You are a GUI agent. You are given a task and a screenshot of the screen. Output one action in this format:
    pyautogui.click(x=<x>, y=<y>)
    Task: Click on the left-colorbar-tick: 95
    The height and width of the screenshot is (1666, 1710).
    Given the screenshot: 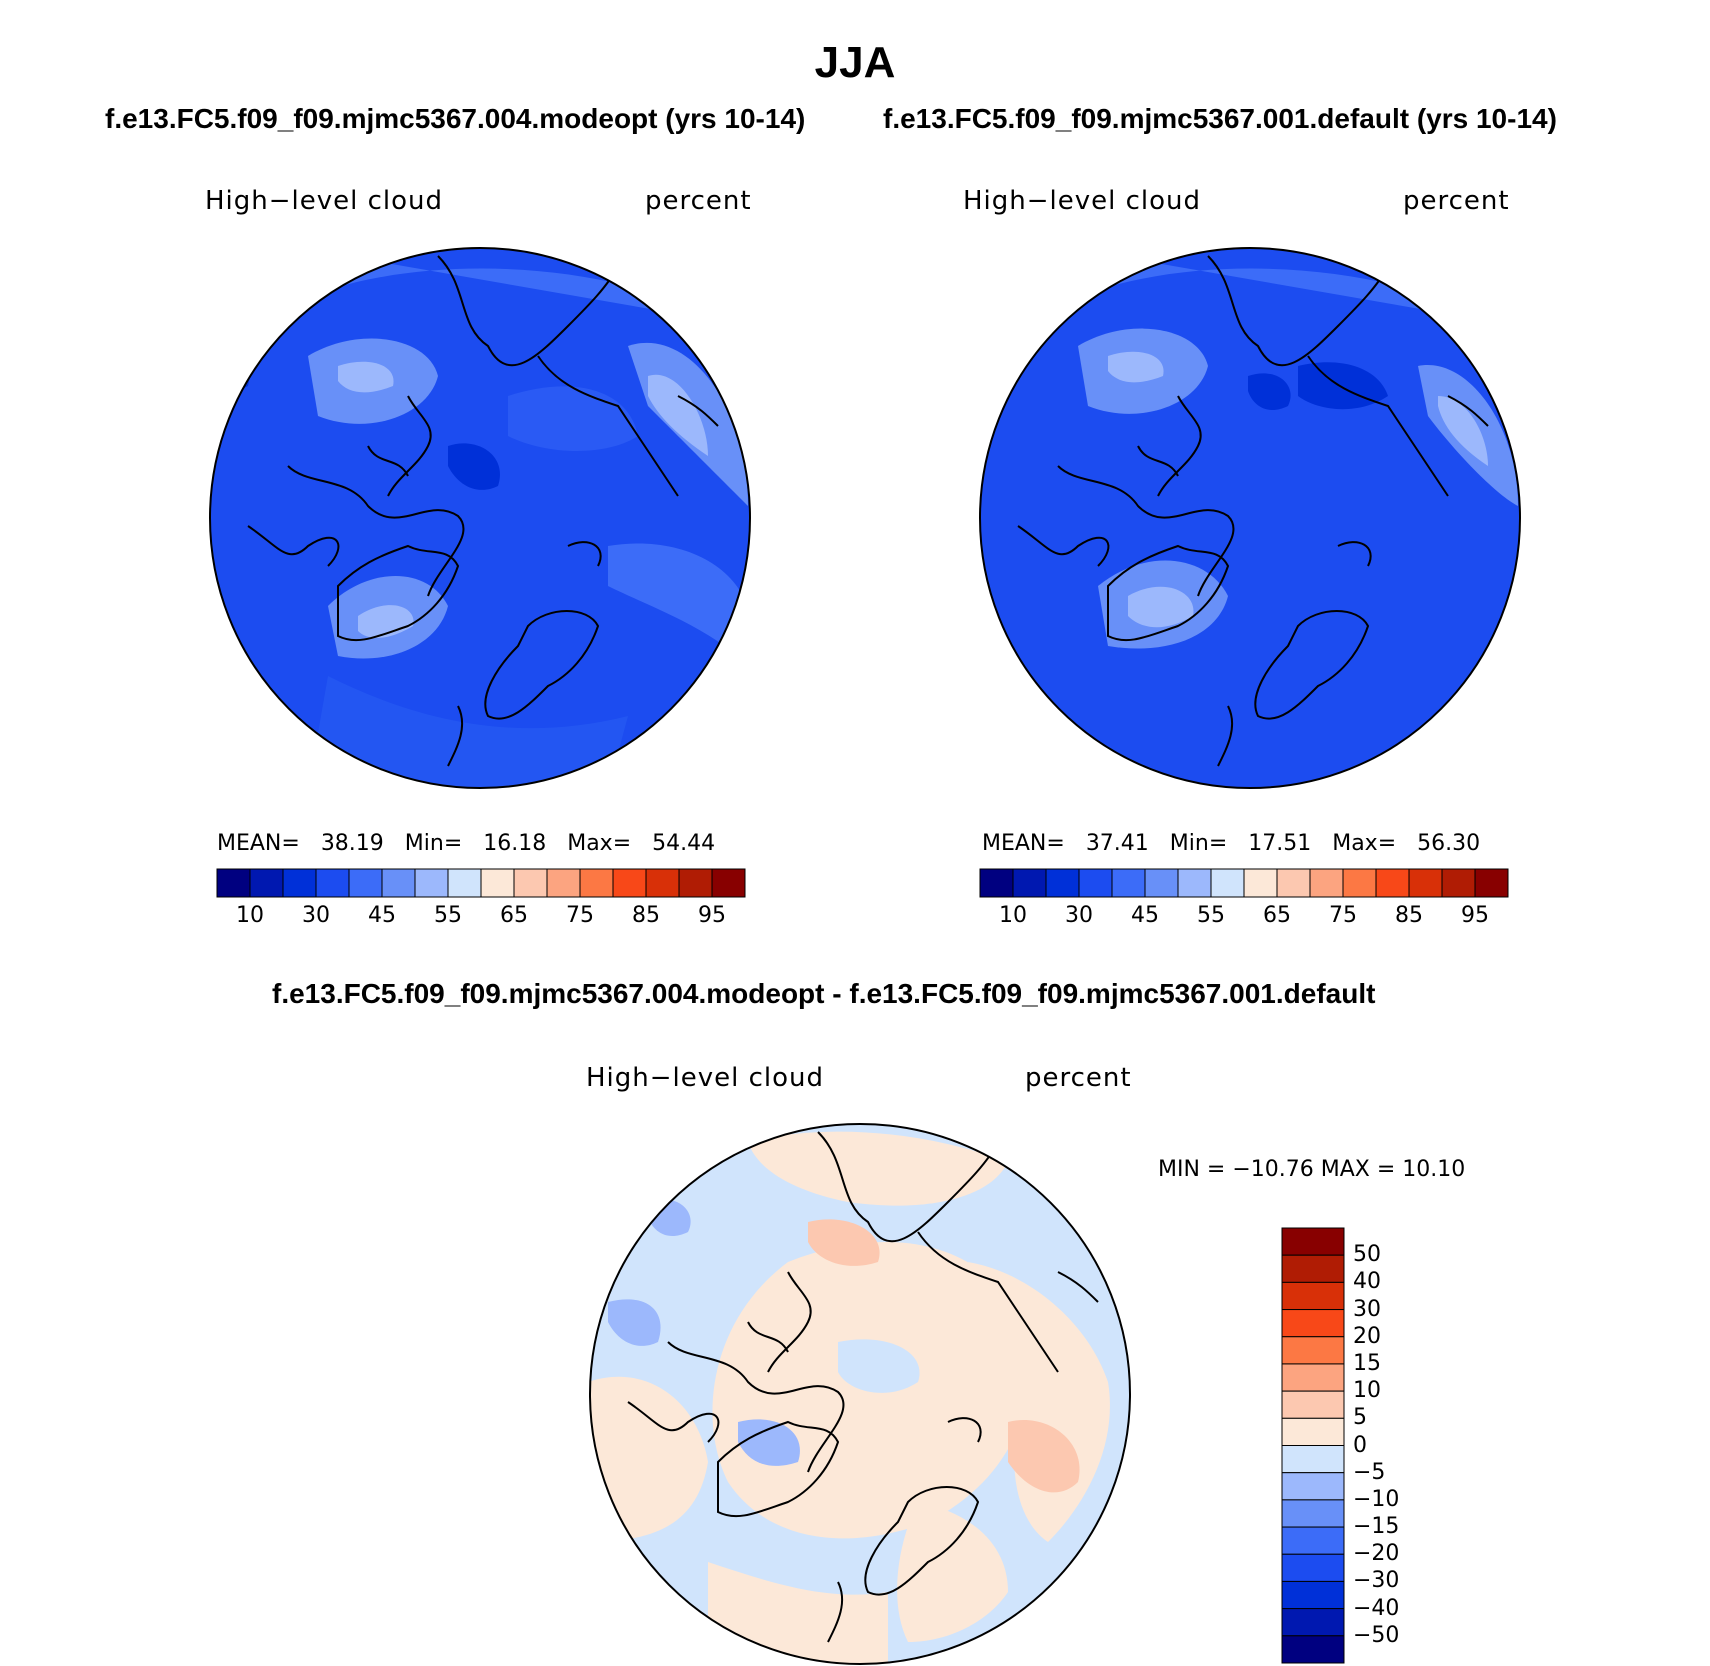 What is the action you would take?
    pyautogui.click(x=712, y=915)
    